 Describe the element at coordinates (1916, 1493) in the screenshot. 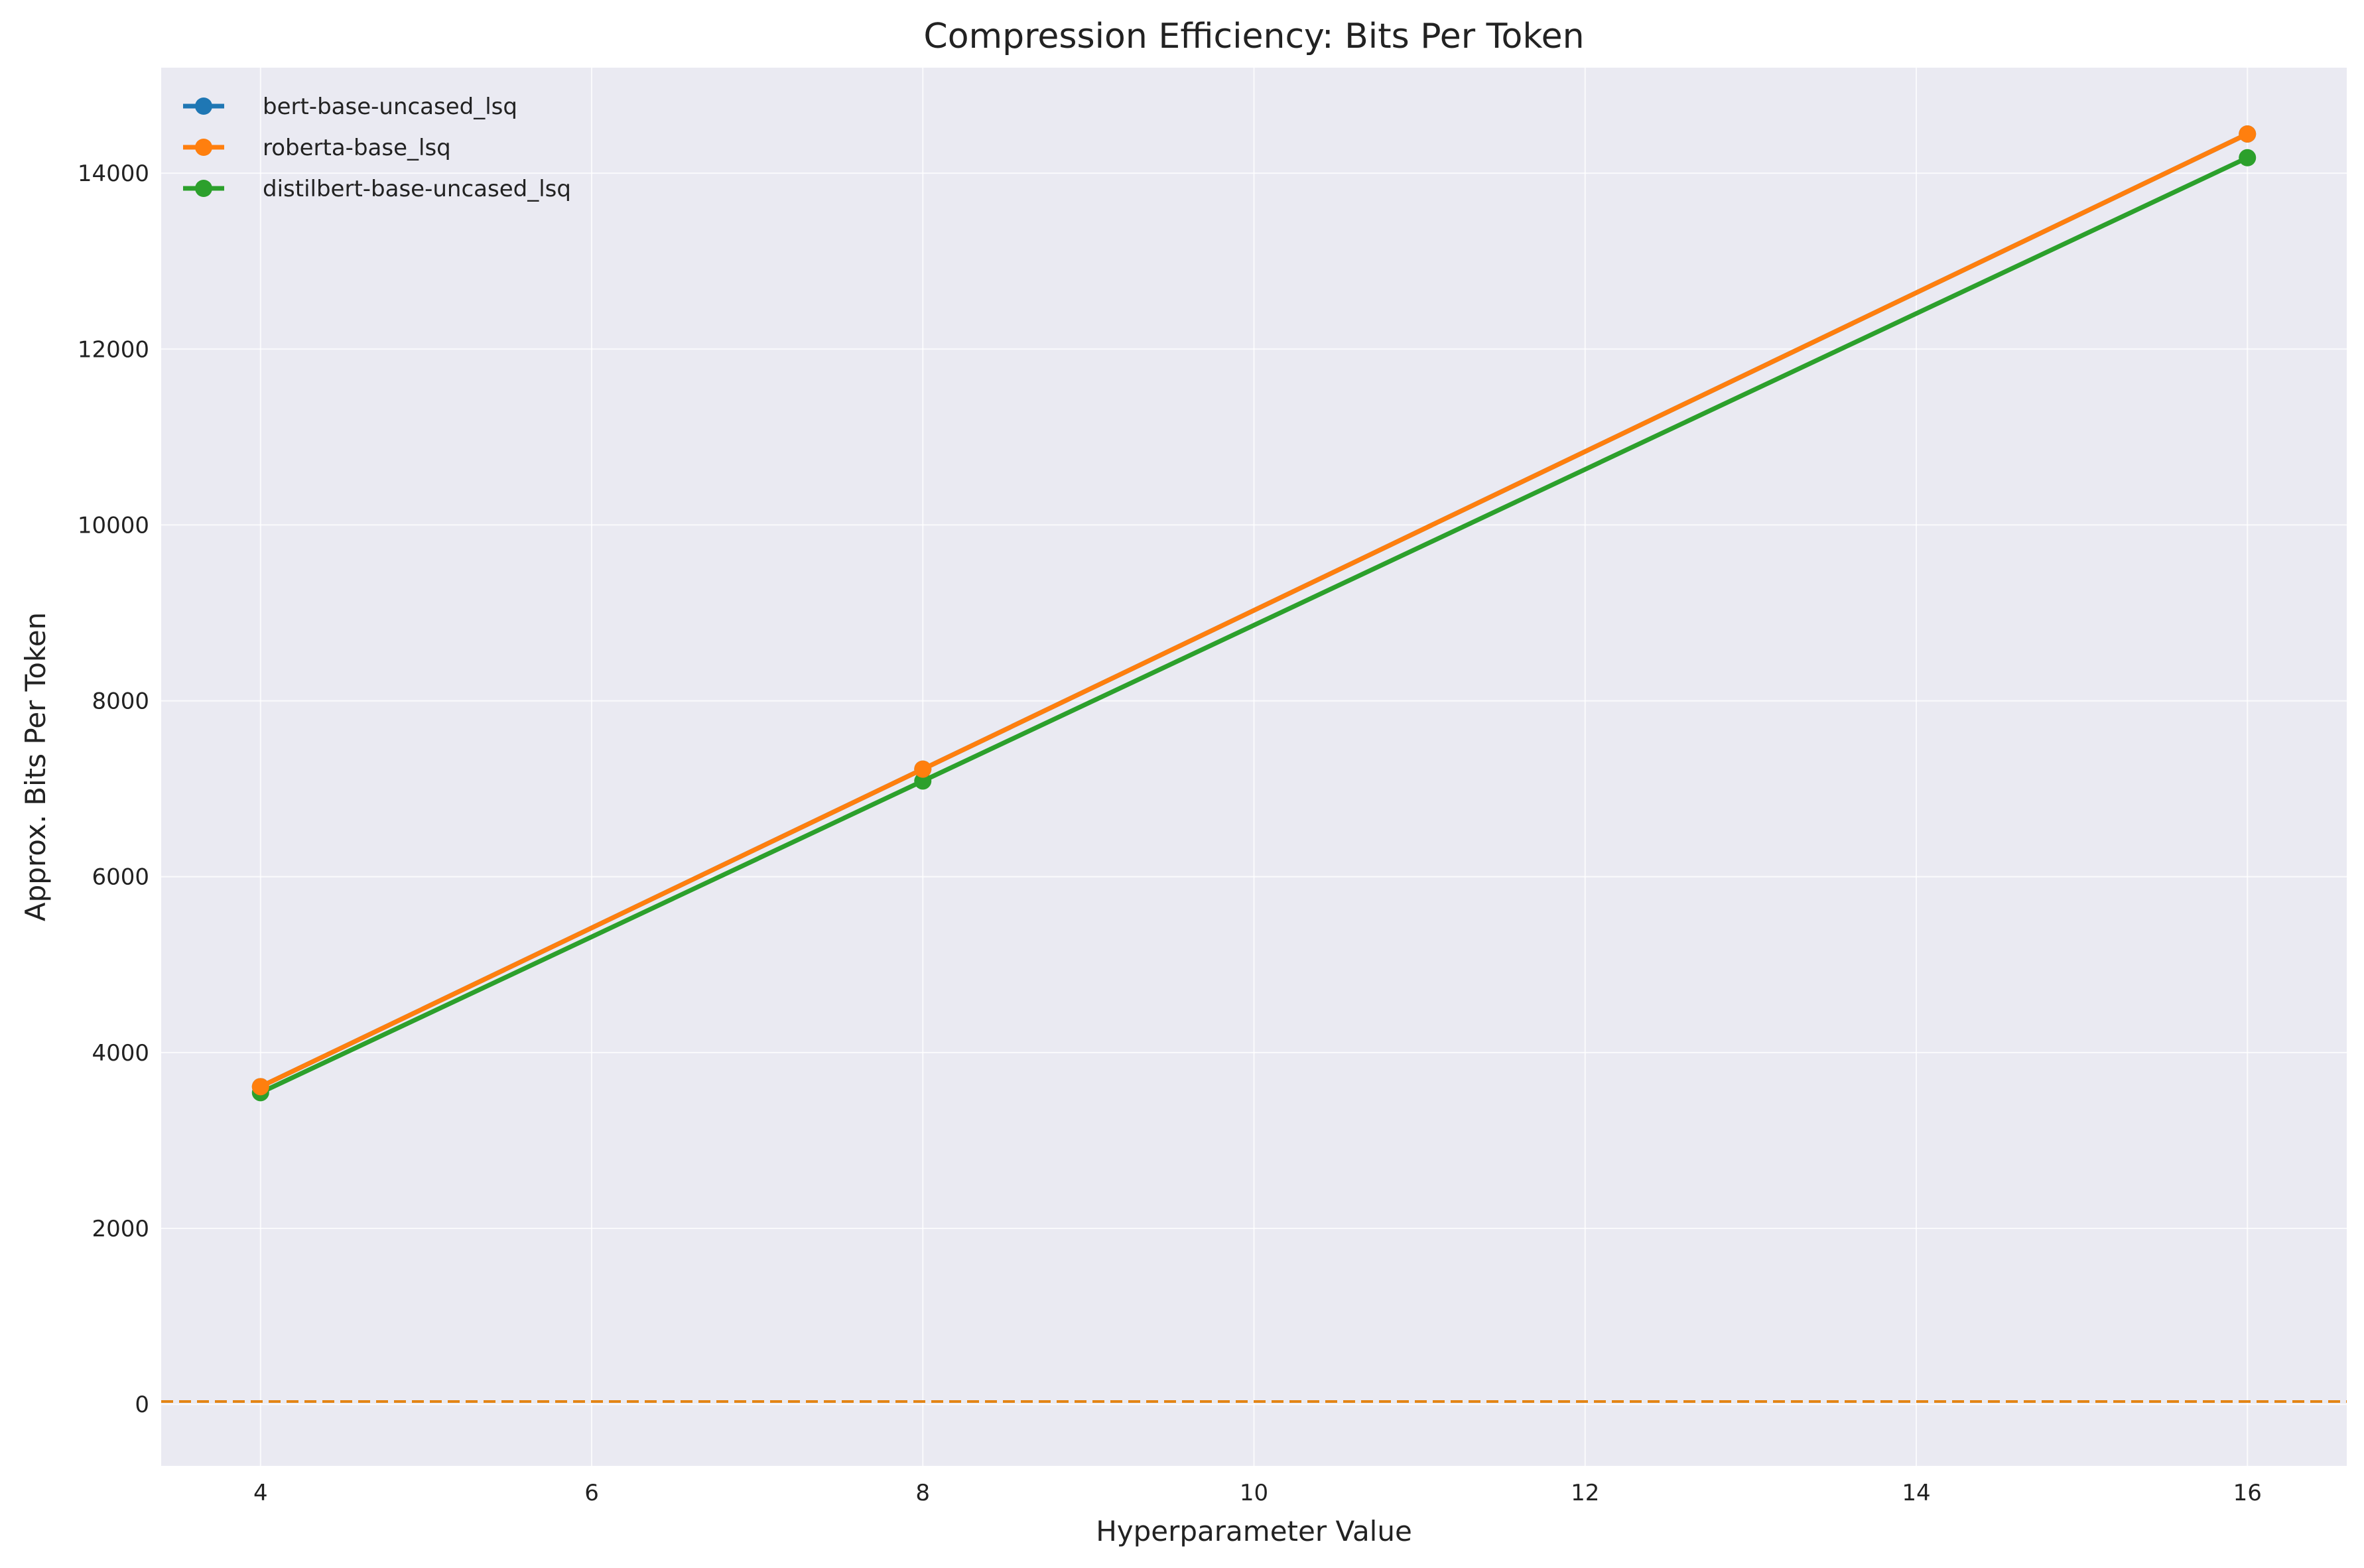

I see `x-tick-label: 14` at that location.